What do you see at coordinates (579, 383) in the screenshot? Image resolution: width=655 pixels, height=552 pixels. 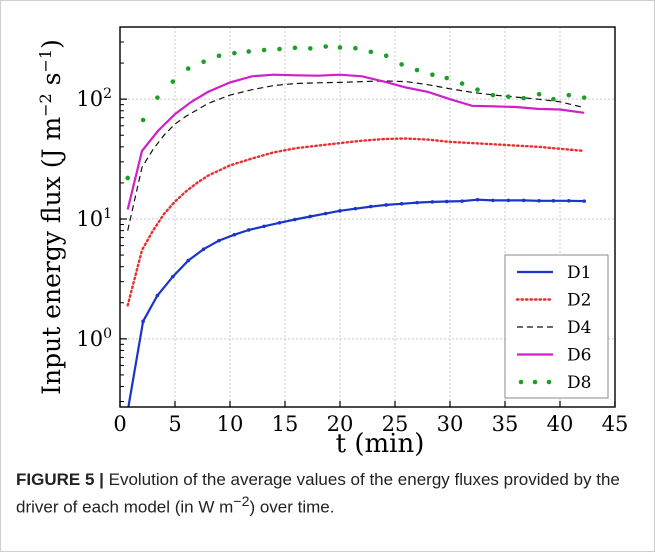 I see `legend-label: D8` at bounding box center [579, 383].